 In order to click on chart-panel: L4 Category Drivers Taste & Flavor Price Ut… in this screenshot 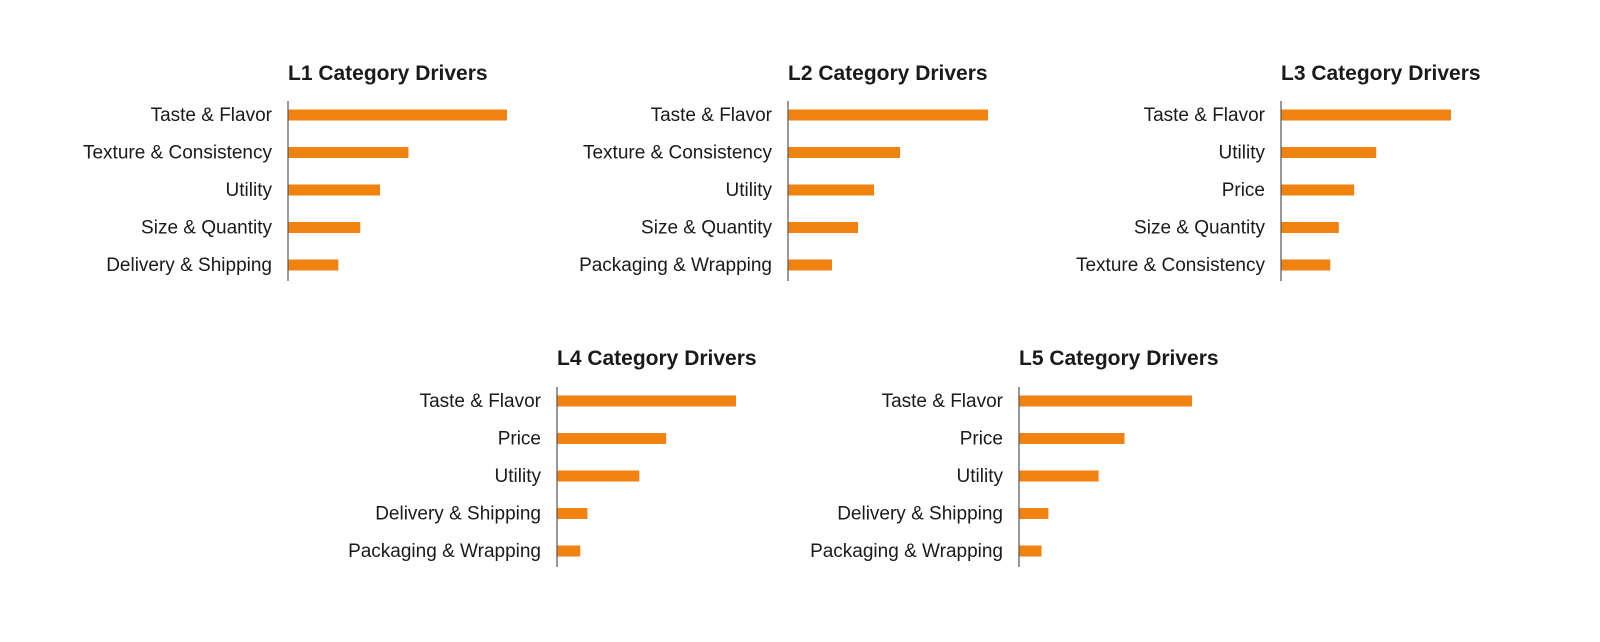, I will do `click(552, 457)`.